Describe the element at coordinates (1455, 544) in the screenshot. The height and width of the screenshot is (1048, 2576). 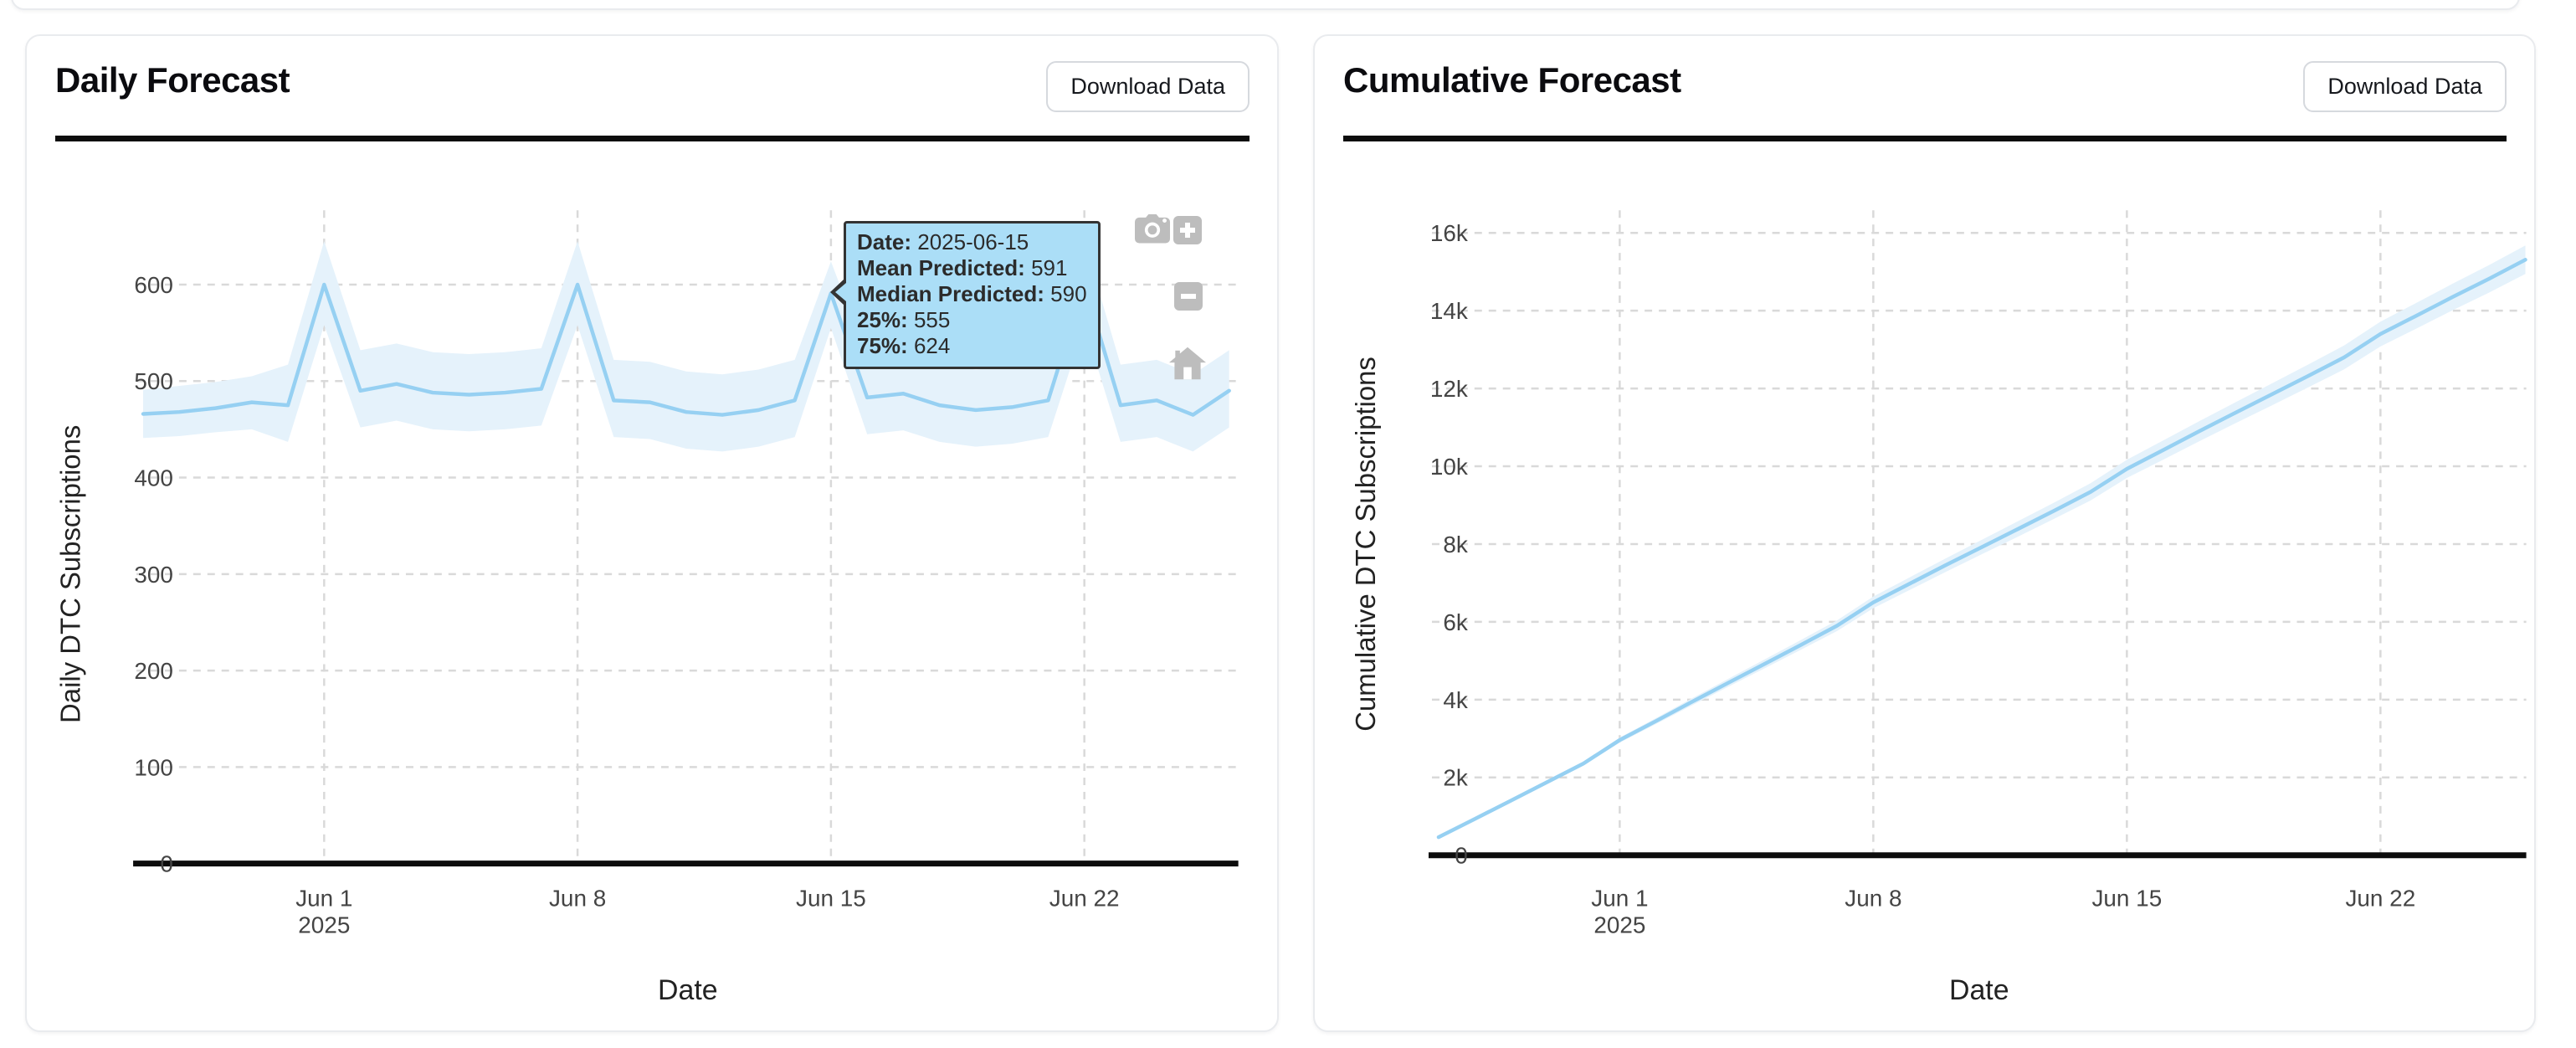
I see `svg-text: 8k` at that location.